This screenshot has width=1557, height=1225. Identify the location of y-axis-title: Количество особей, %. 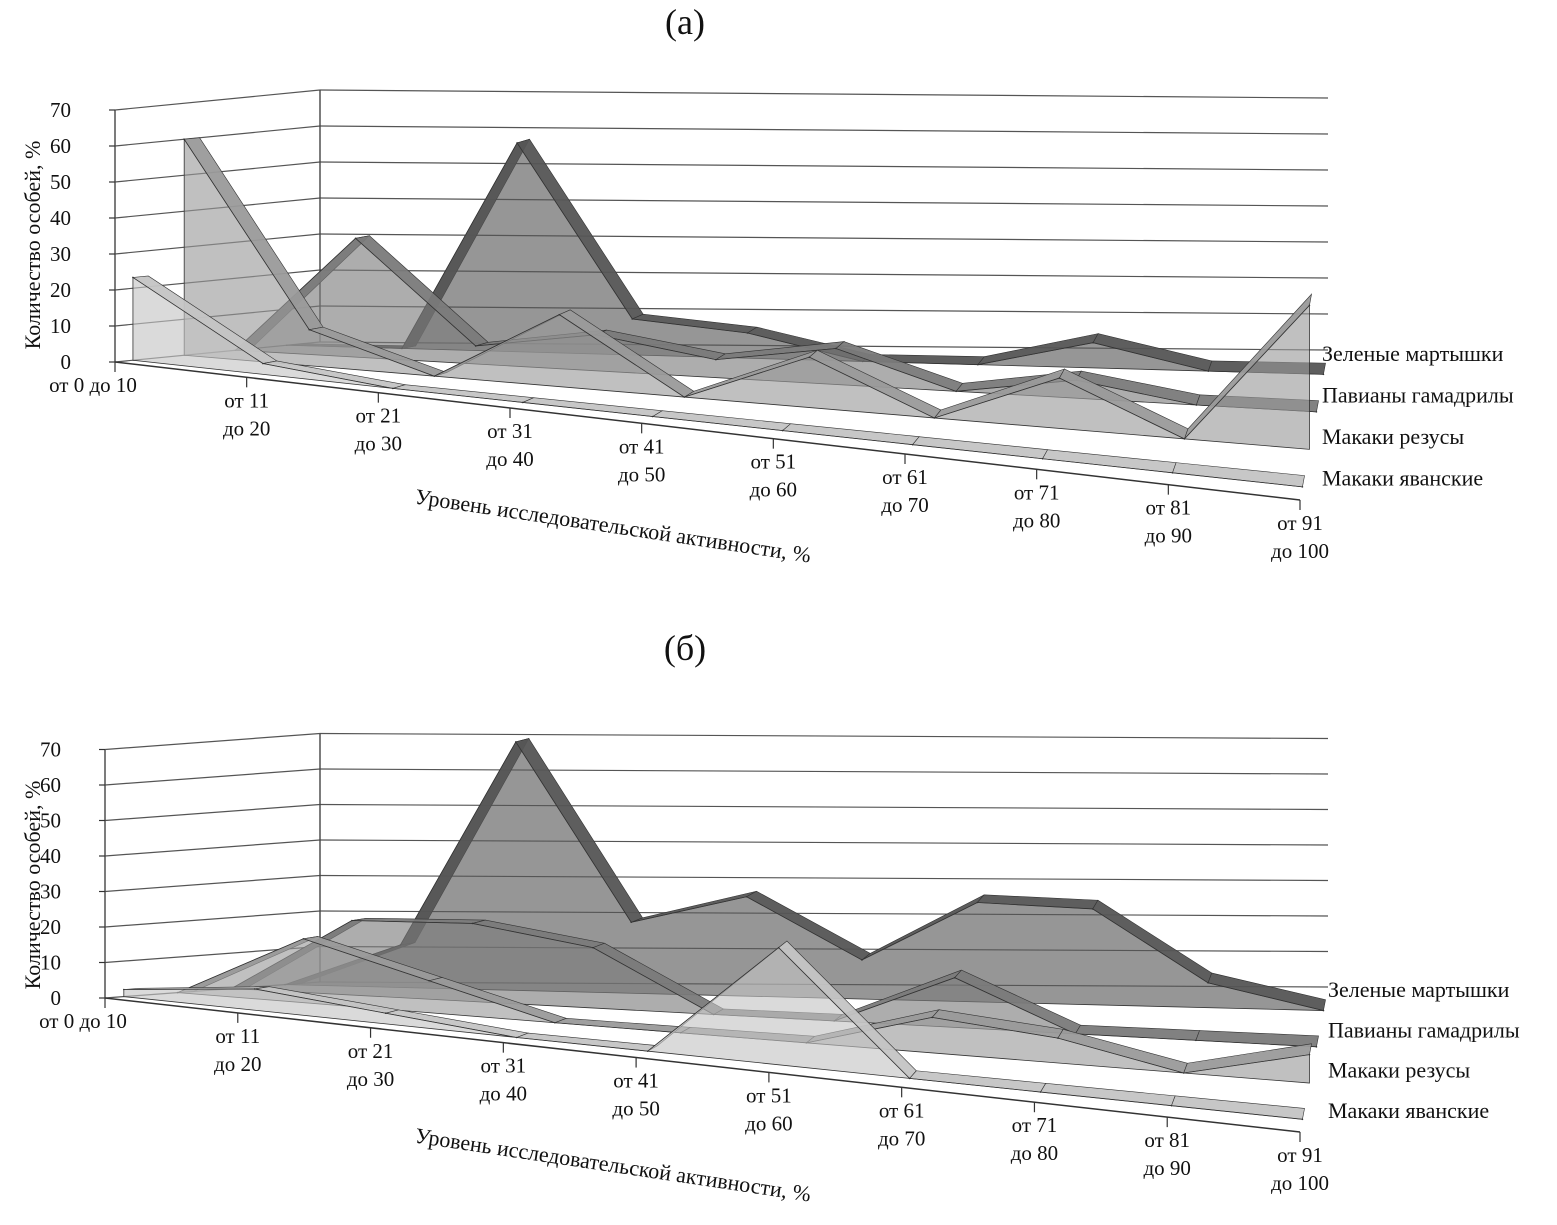
(32, 885).